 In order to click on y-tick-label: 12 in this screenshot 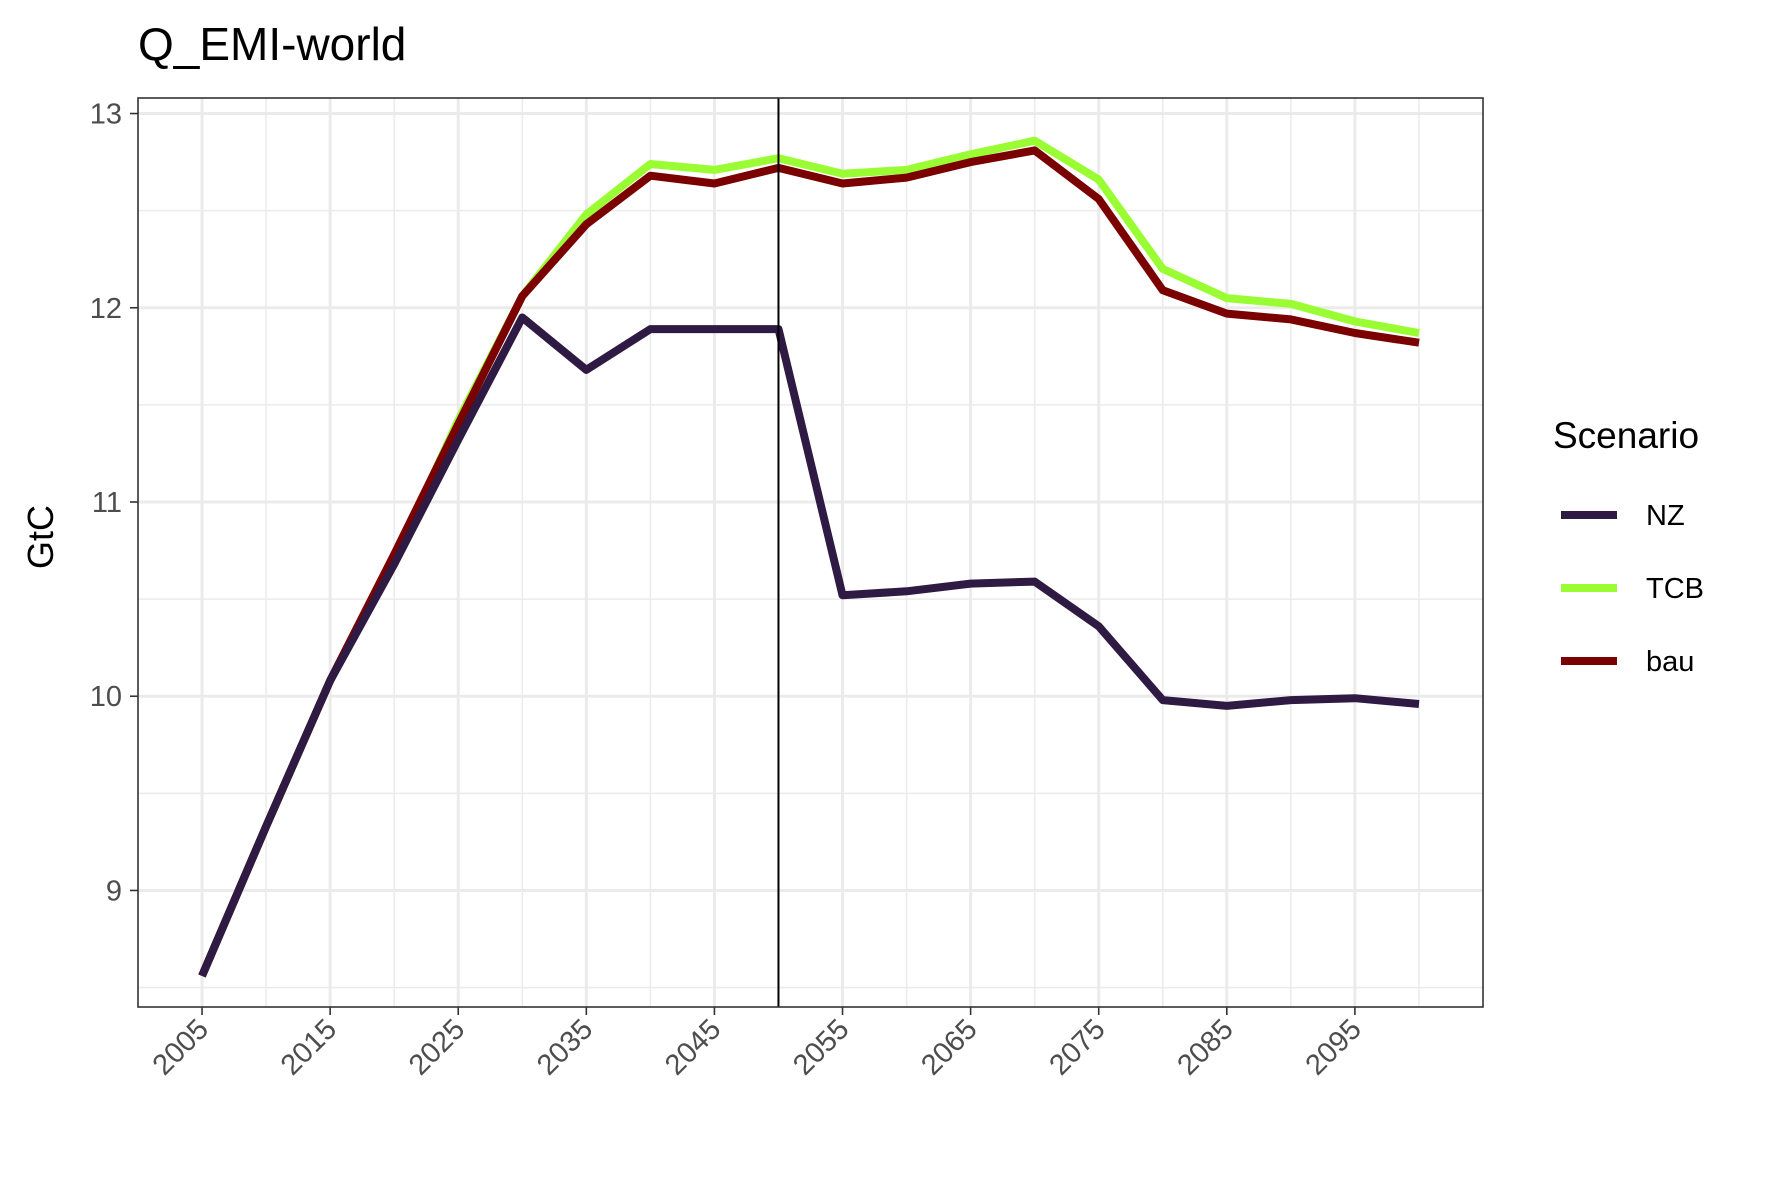, I will do `click(106, 309)`.